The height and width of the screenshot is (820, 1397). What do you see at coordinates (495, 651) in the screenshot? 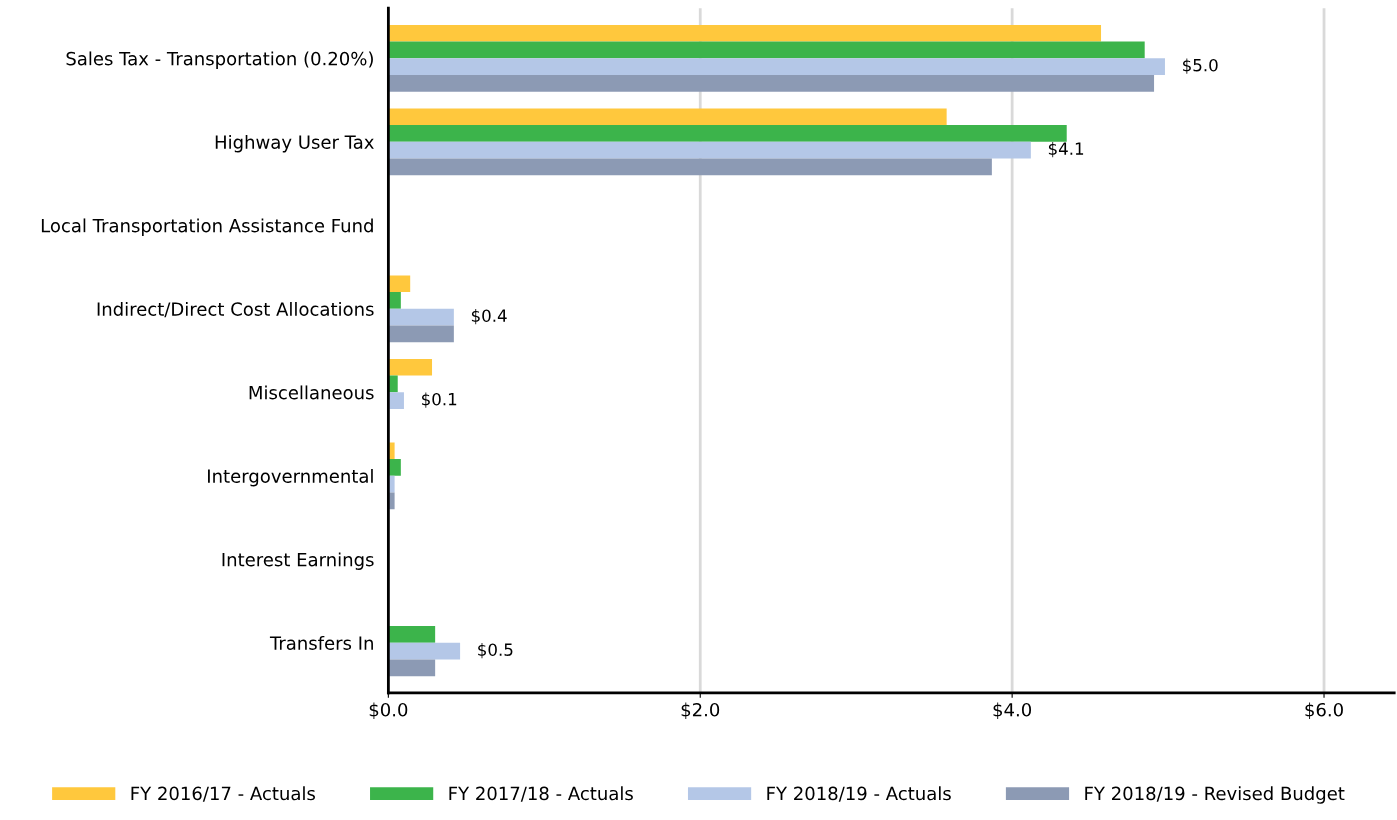
I see `data-label: $0.5` at bounding box center [495, 651].